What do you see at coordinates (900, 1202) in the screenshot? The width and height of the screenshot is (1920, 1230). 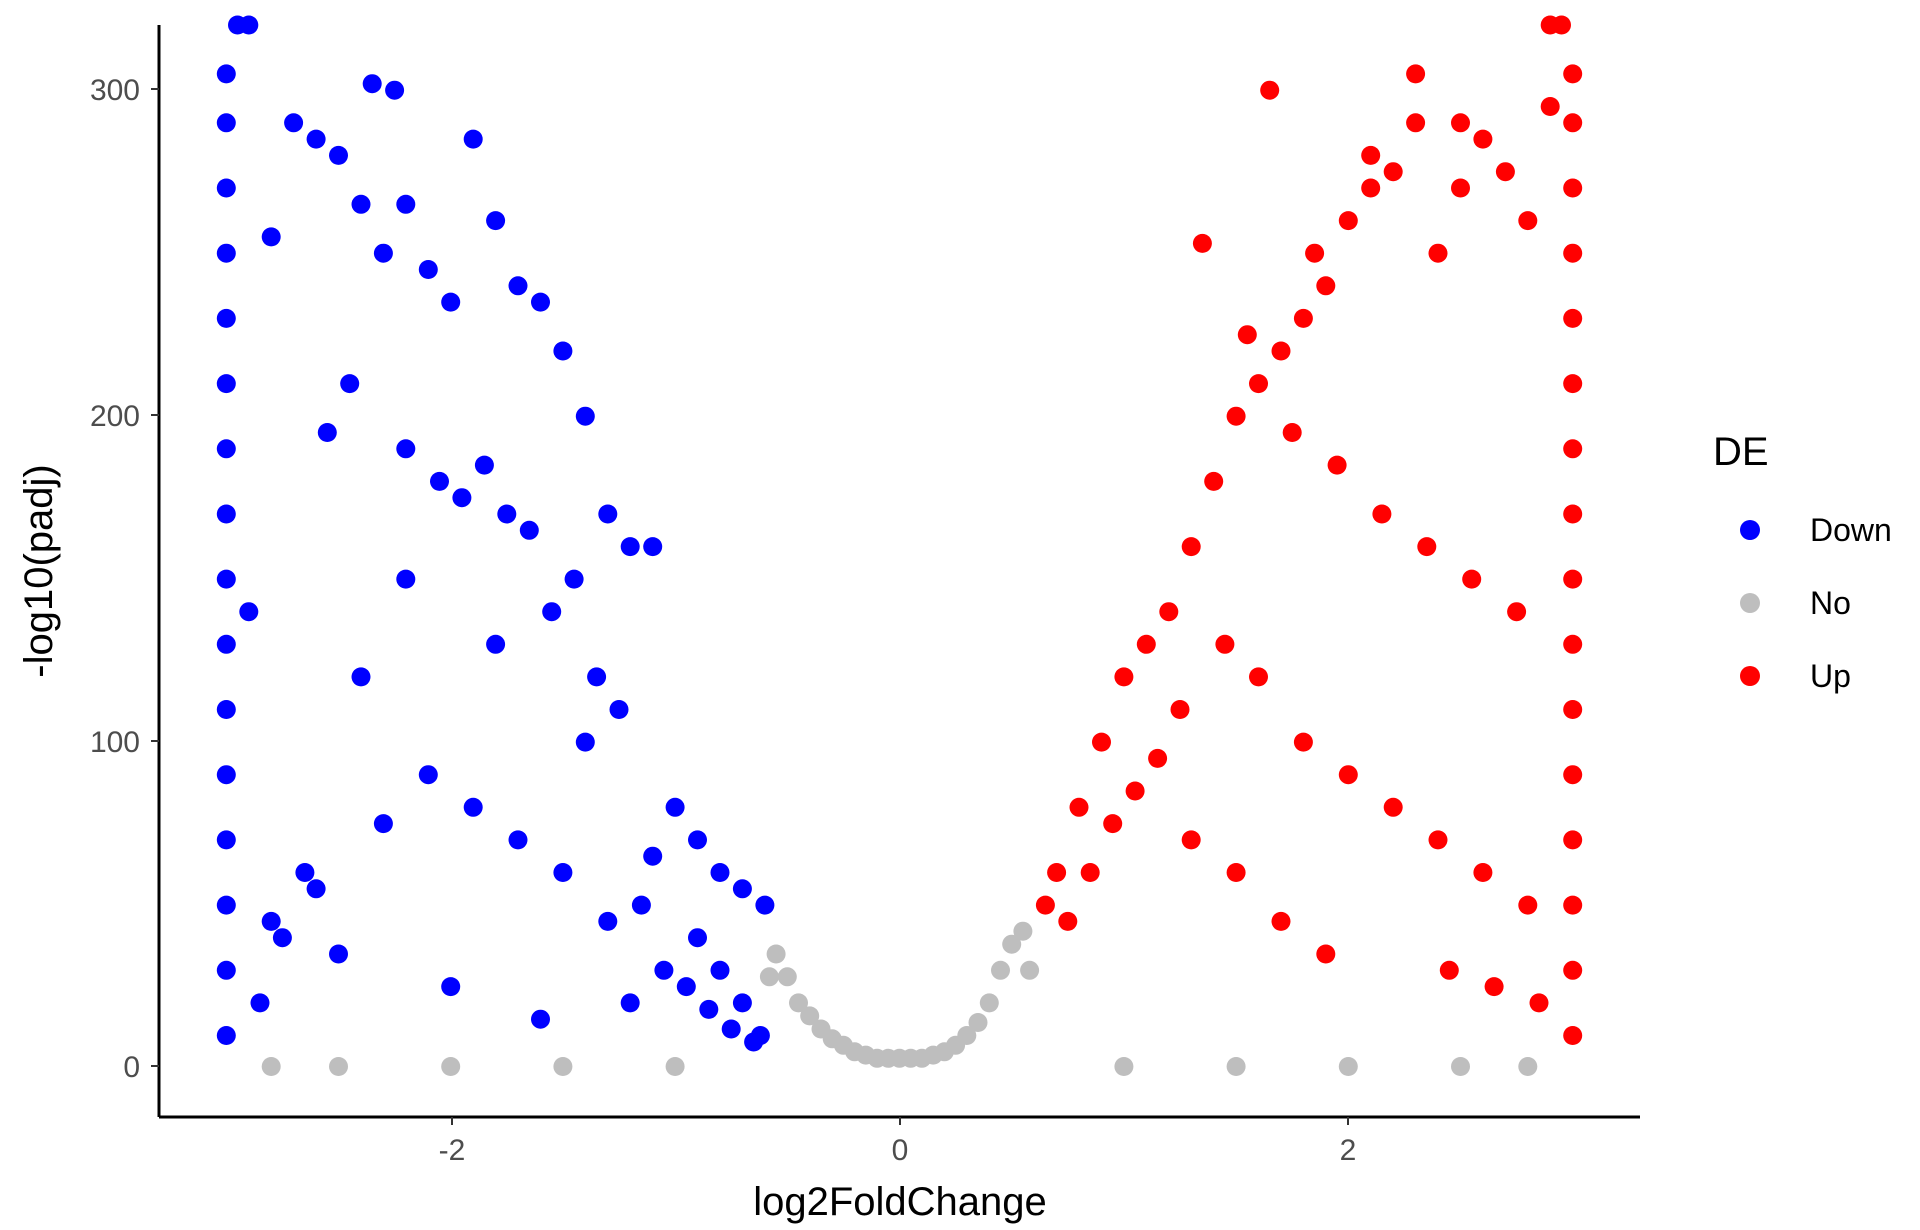 I see `x-axis-title: log2FoldChange` at bounding box center [900, 1202].